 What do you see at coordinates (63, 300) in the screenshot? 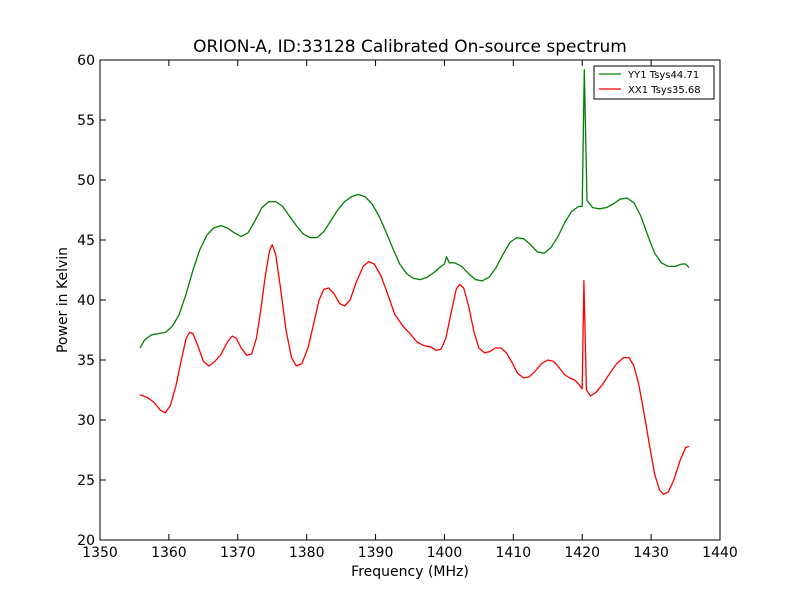
I see `y-axis-title: Power in Kelvin` at bounding box center [63, 300].